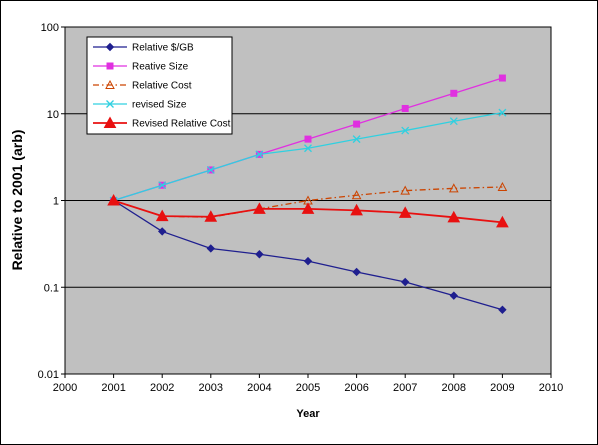 This screenshot has width=598, height=445. I want to click on x-tick-label: 2008, so click(454, 388).